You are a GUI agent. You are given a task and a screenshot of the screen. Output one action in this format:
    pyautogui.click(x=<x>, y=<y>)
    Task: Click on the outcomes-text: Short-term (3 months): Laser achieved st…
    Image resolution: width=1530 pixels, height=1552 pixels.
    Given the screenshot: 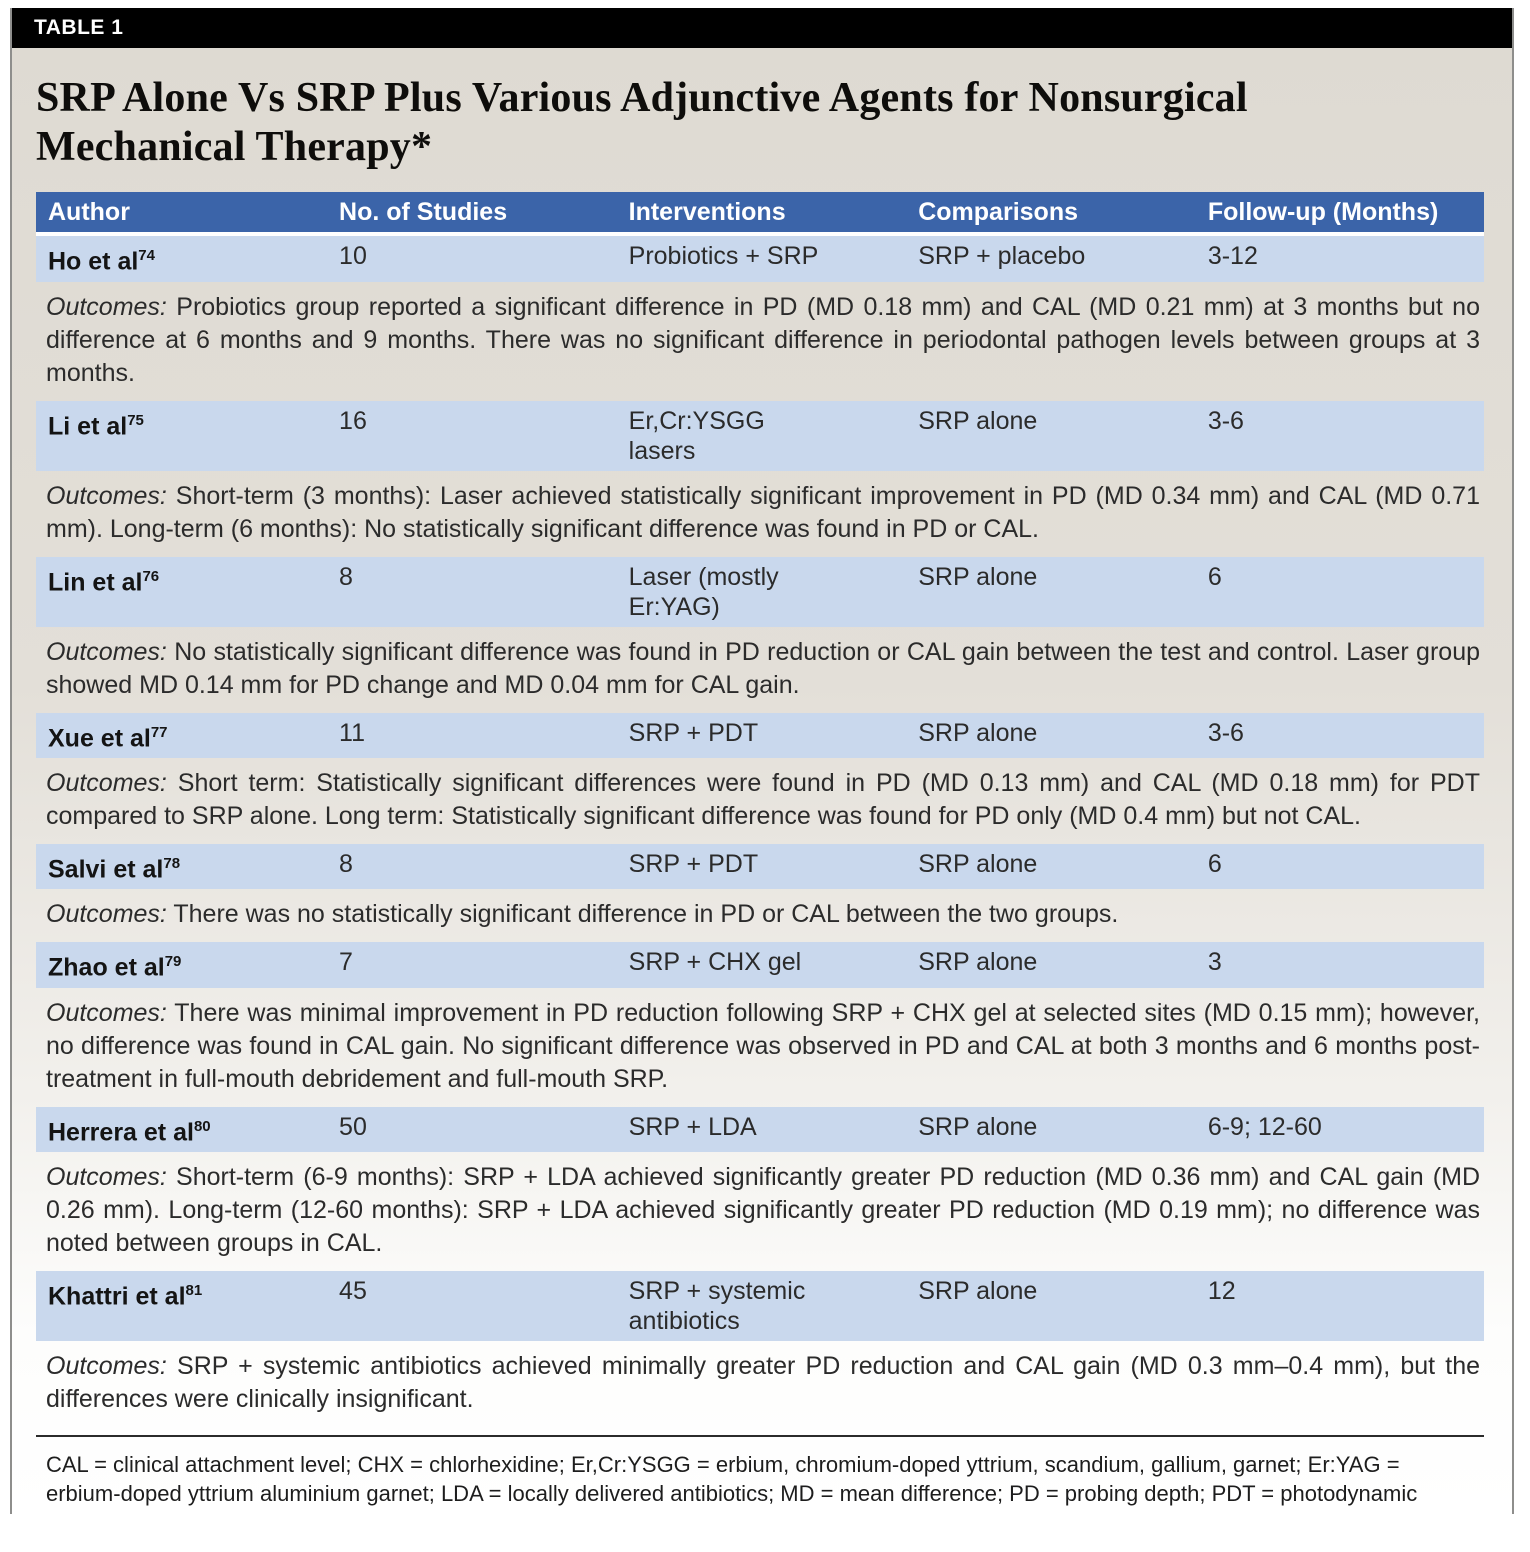 What is the action you would take?
    pyautogui.click(x=763, y=512)
    